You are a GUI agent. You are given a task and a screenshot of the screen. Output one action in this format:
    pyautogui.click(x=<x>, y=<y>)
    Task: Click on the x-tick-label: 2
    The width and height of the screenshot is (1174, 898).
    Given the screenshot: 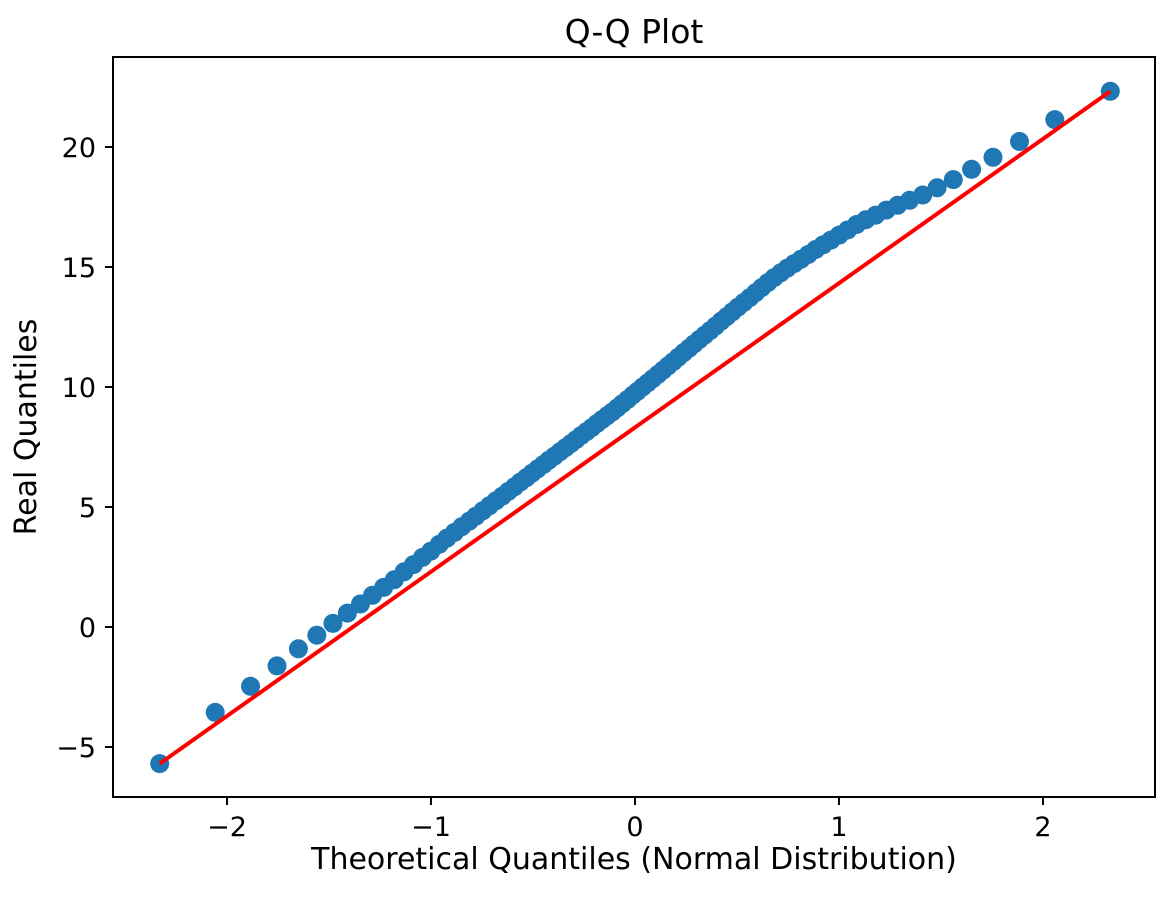 What is the action you would take?
    pyautogui.click(x=1042, y=827)
    